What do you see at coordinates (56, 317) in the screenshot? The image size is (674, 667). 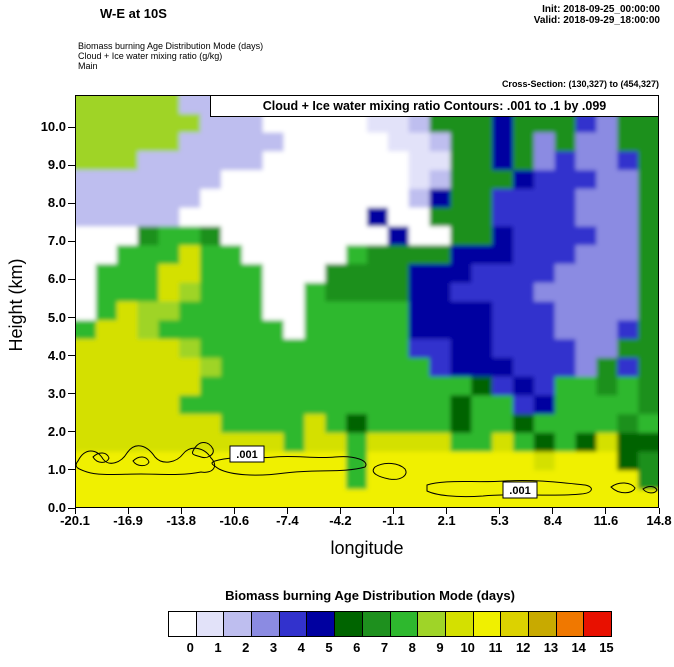 I see `y-tick-label: 5.0` at bounding box center [56, 317].